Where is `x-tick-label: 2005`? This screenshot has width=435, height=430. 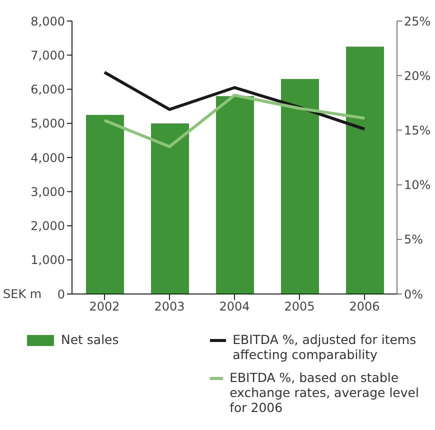
x-tick-label: 2005 is located at coordinates (299, 307).